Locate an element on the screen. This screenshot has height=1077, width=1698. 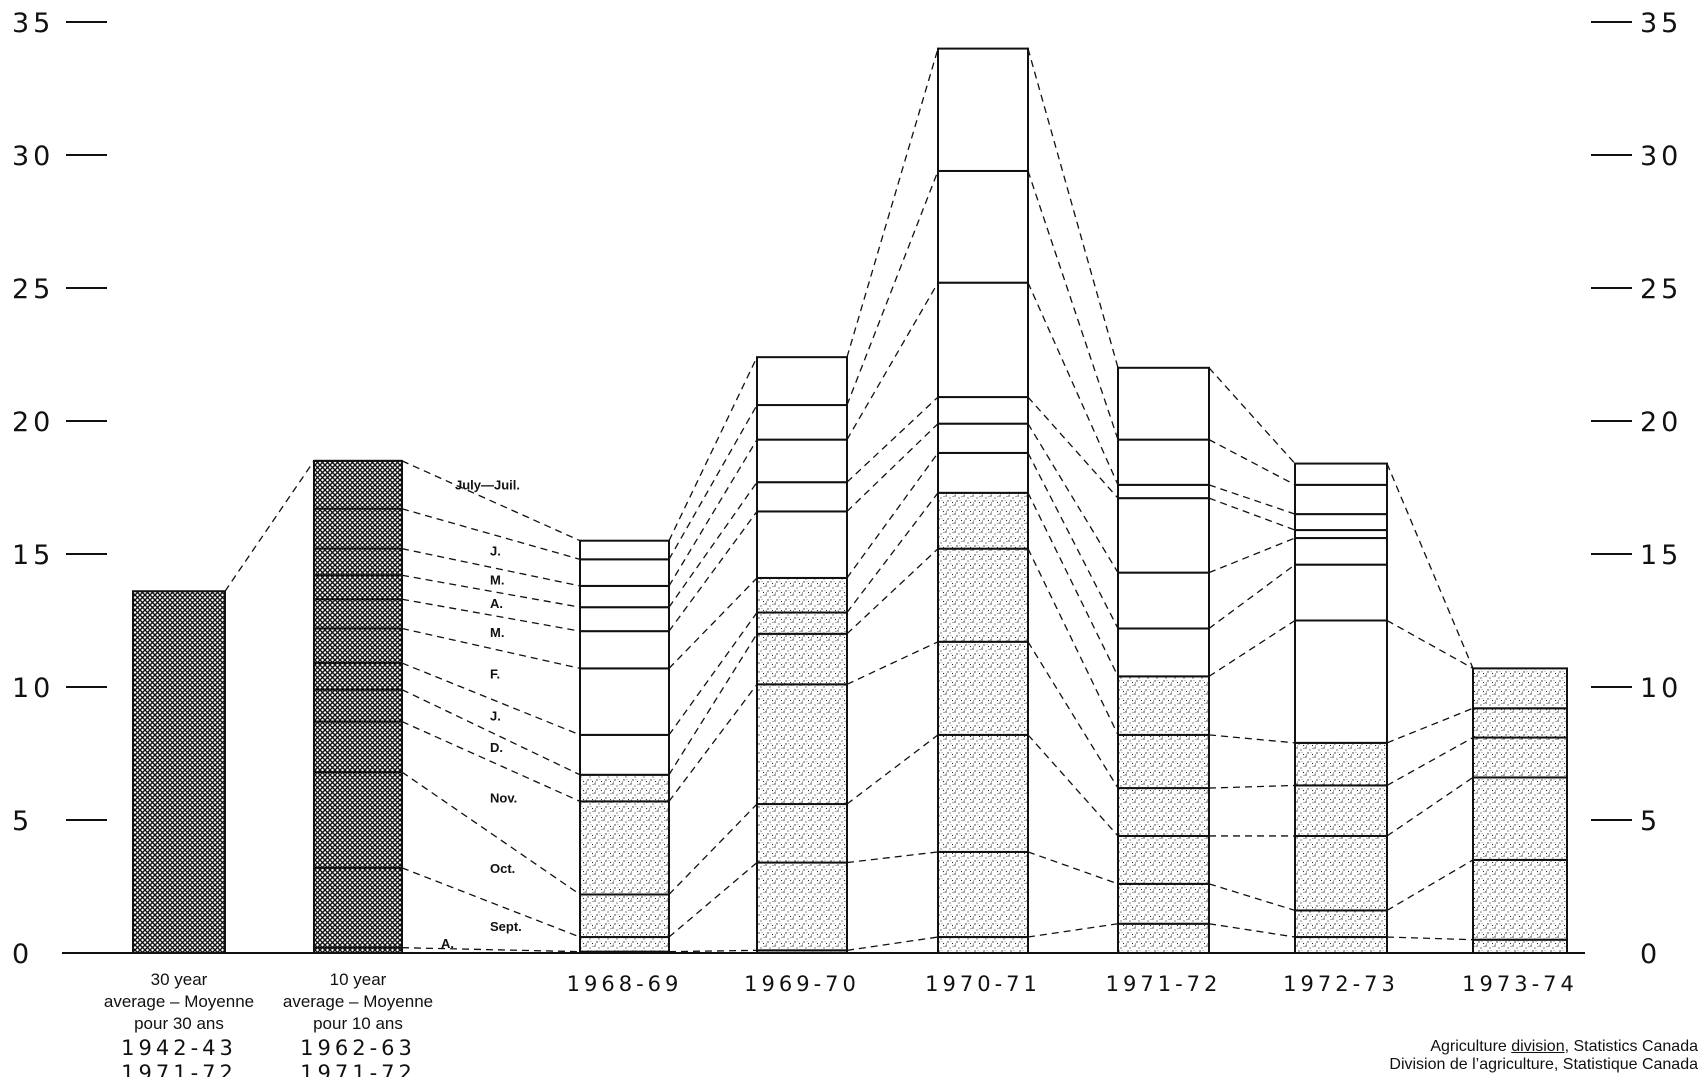
y-tick-label-right-30: 30 is located at coordinates (1661, 156).